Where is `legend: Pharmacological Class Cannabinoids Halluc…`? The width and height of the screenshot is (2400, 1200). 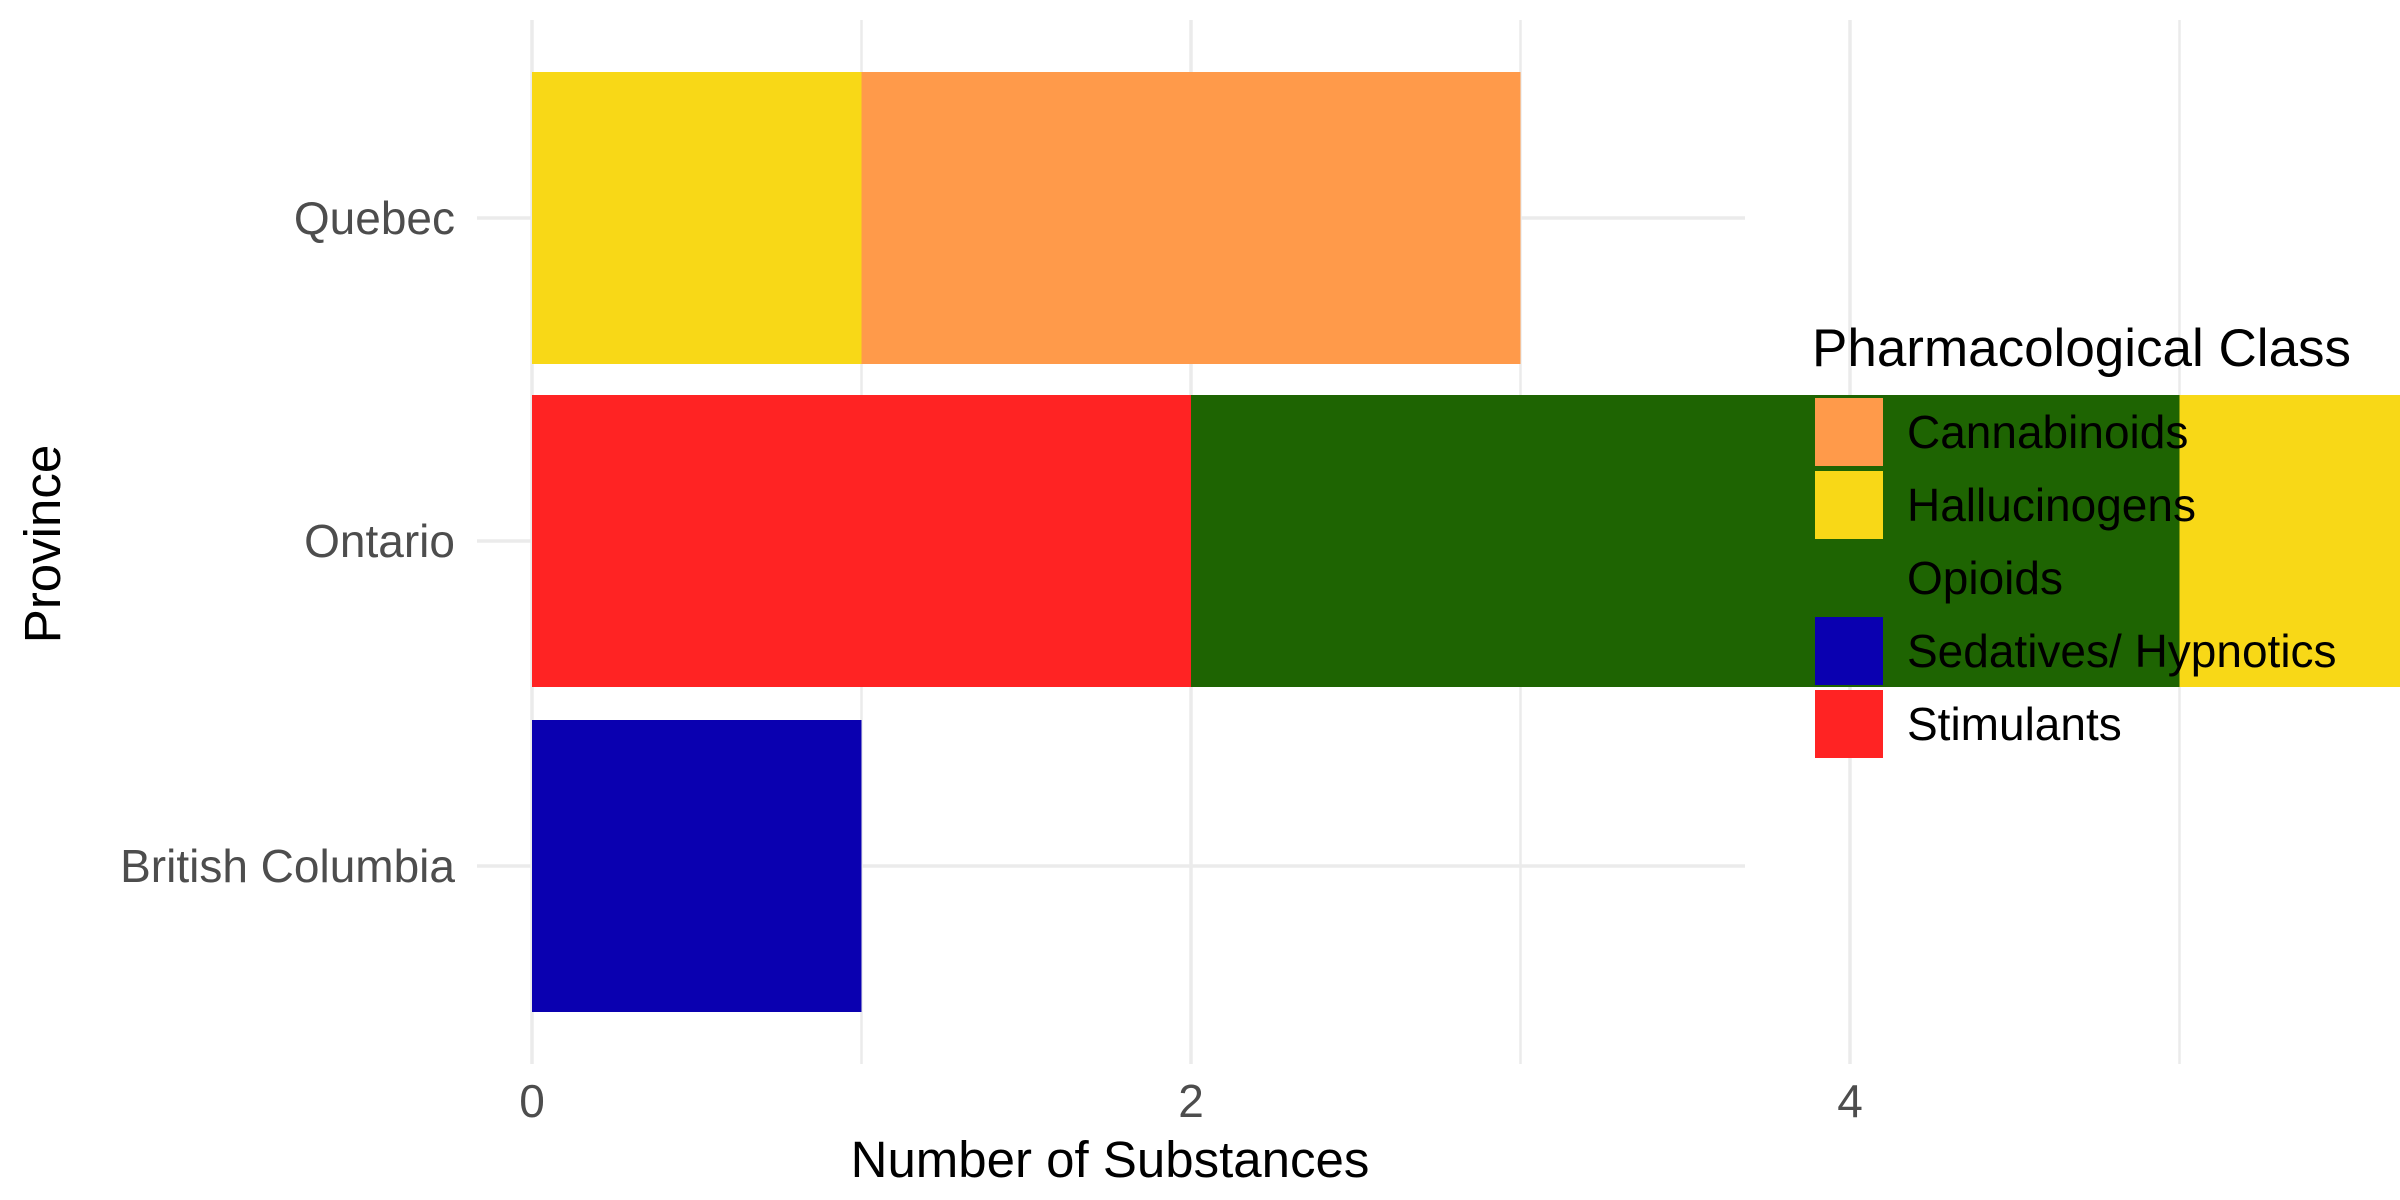 legend: Pharmacological Class Cannabinoids Halluc… is located at coordinates (2081, 538).